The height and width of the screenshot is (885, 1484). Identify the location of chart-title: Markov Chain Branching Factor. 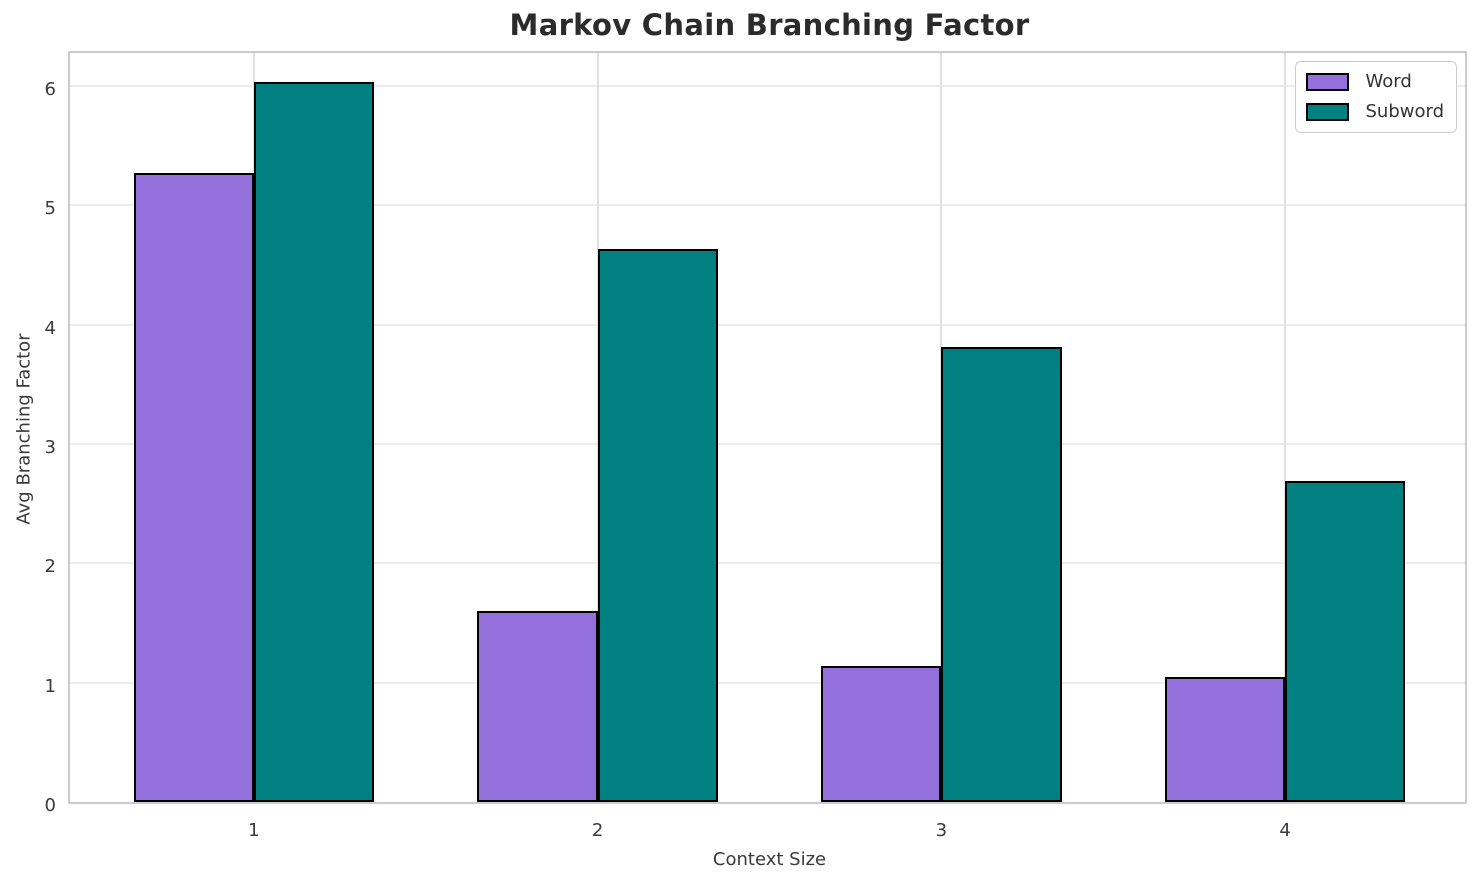
(769, 25).